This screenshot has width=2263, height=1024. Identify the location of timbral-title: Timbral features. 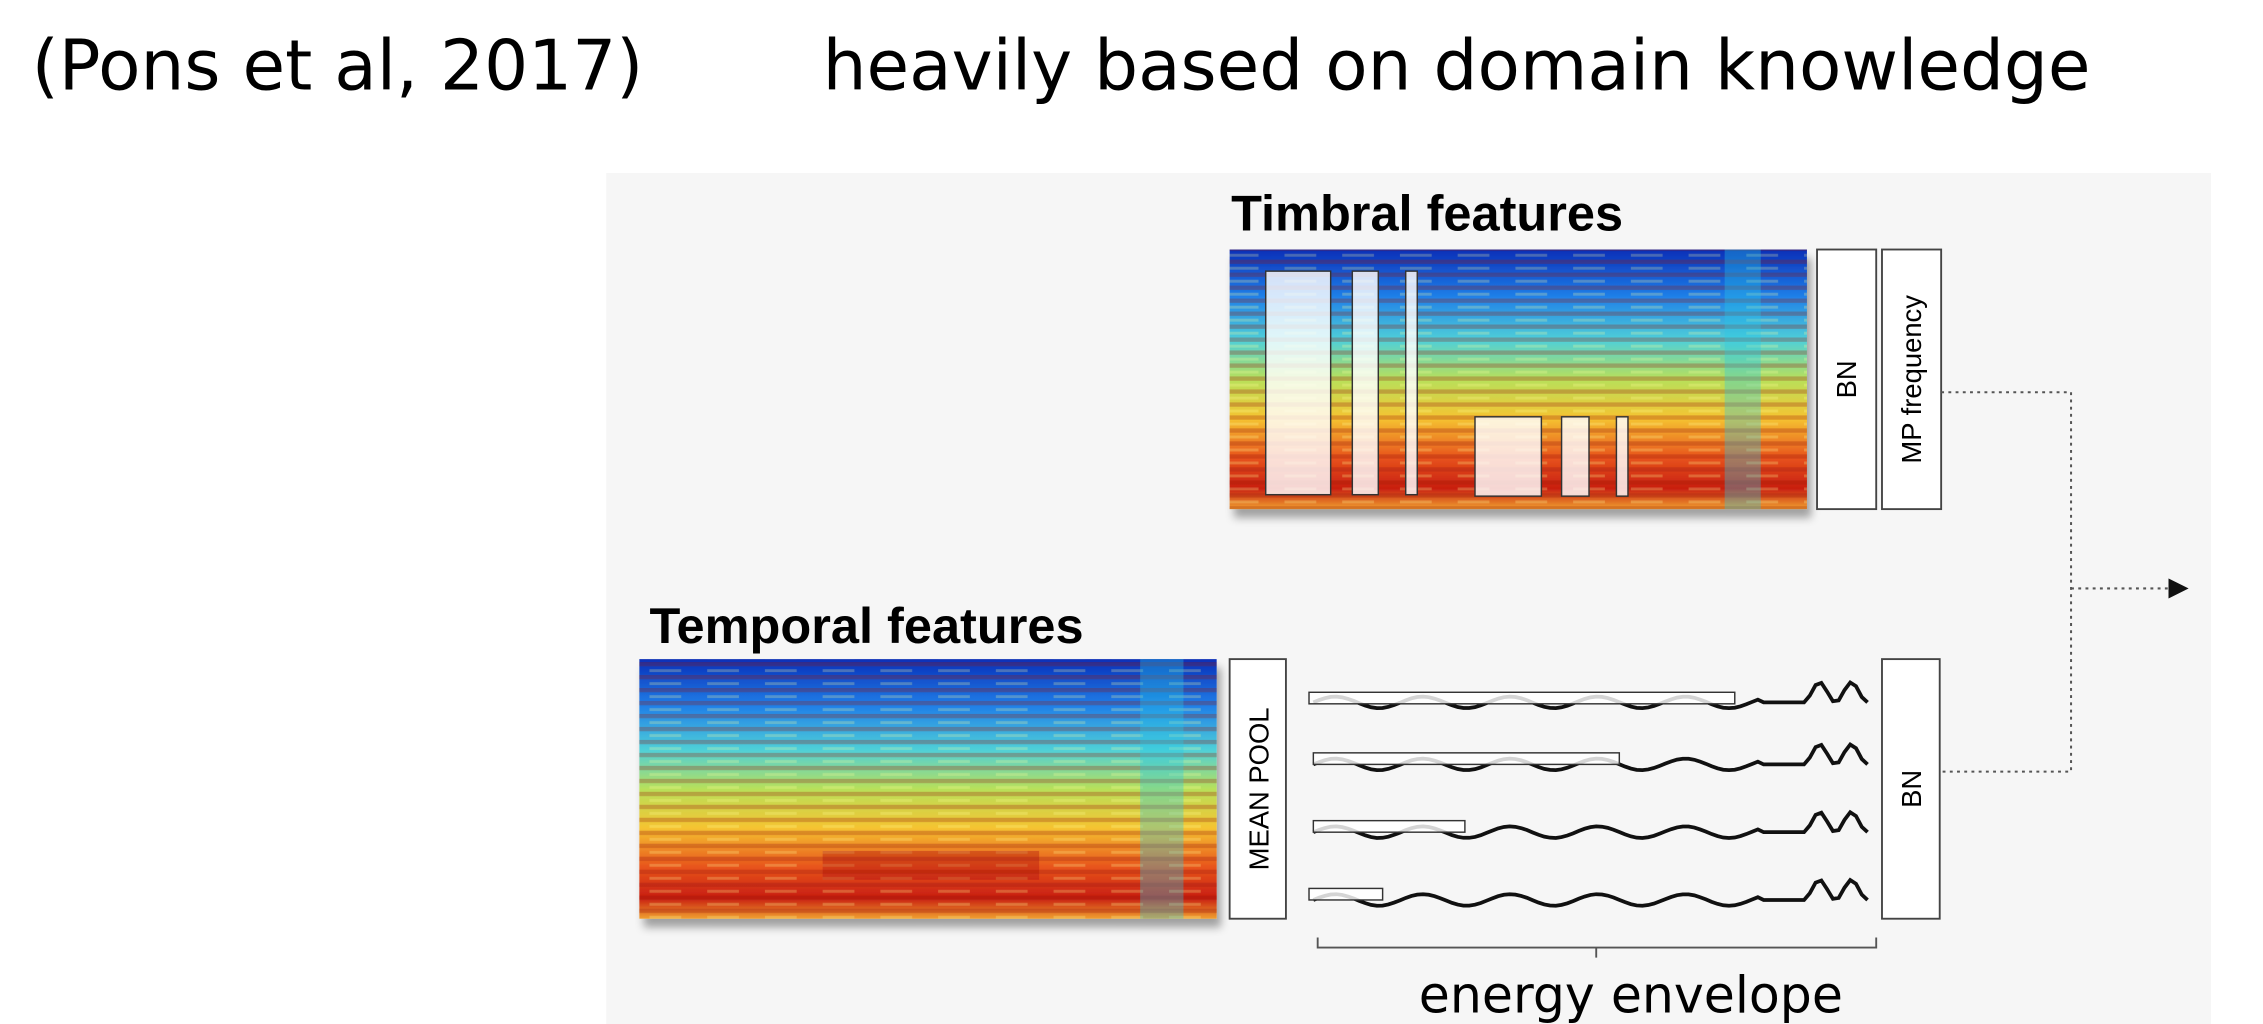
(1427, 213).